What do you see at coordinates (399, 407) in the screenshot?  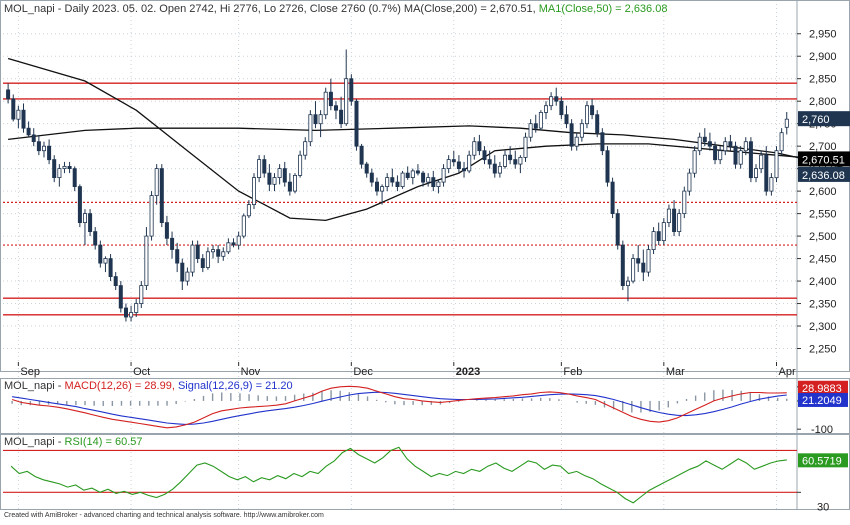 I see `macd-panel` at bounding box center [399, 407].